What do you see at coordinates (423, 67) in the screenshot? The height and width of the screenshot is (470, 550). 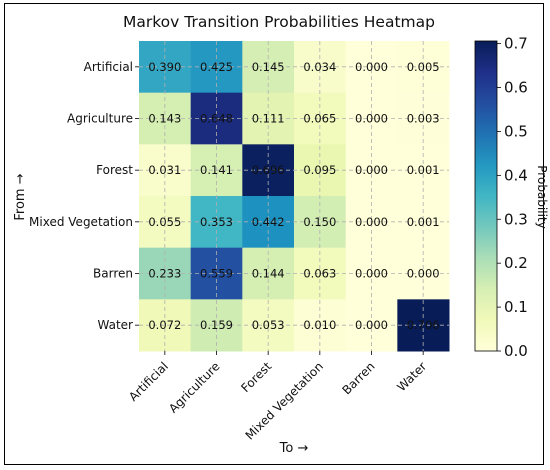 I see `cell-value-label: 0.005` at bounding box center [423, 67].